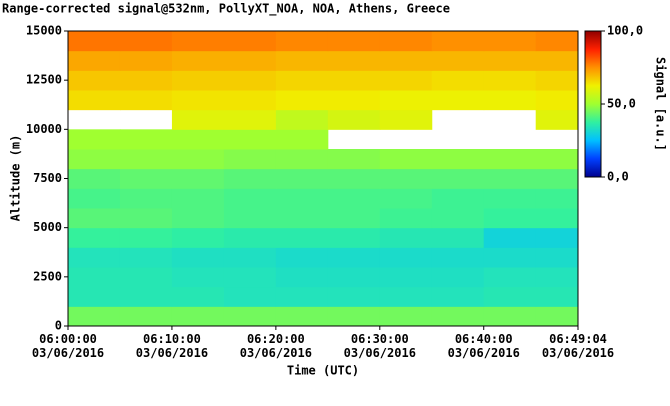 The image size is (670, 406). What do you see at coordinates (16, 178) in the screenshot?
I see `y-axis-label: Altitude (m)` at bounding box center [16, 178].